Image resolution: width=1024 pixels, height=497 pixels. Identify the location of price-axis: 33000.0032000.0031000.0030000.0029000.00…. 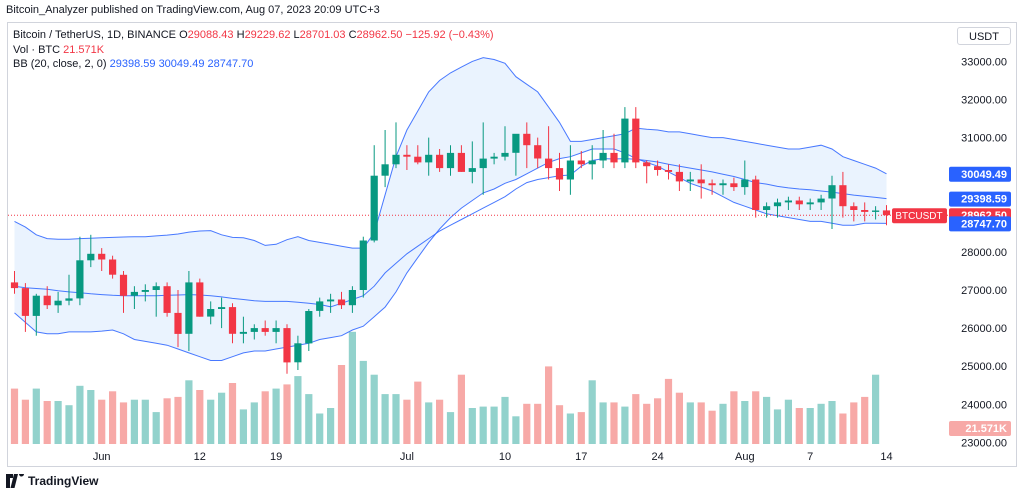
(984, 252).